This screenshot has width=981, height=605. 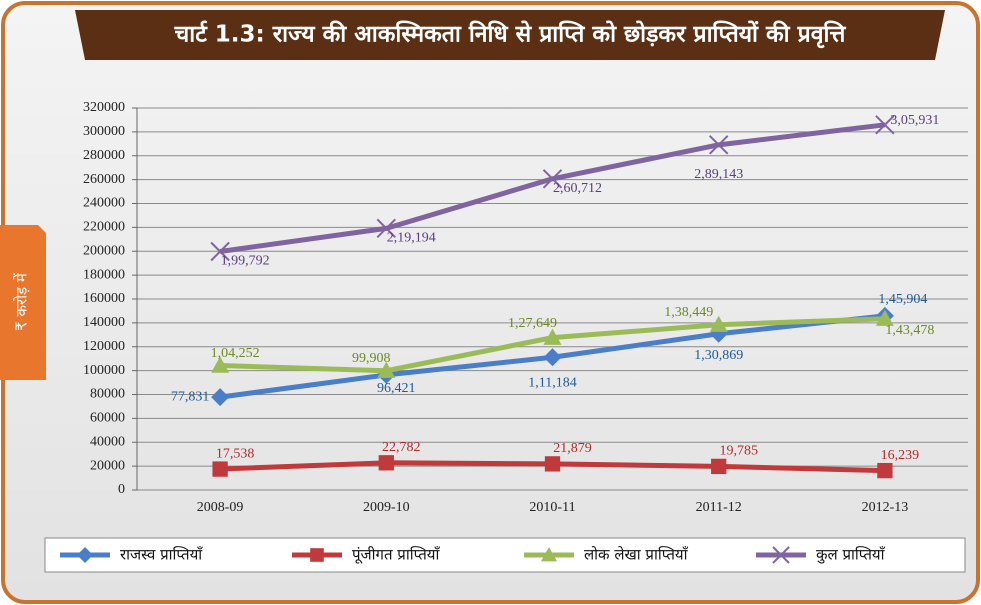 I want to click on data-label: 1,30,869, so click(x=718, y=355).